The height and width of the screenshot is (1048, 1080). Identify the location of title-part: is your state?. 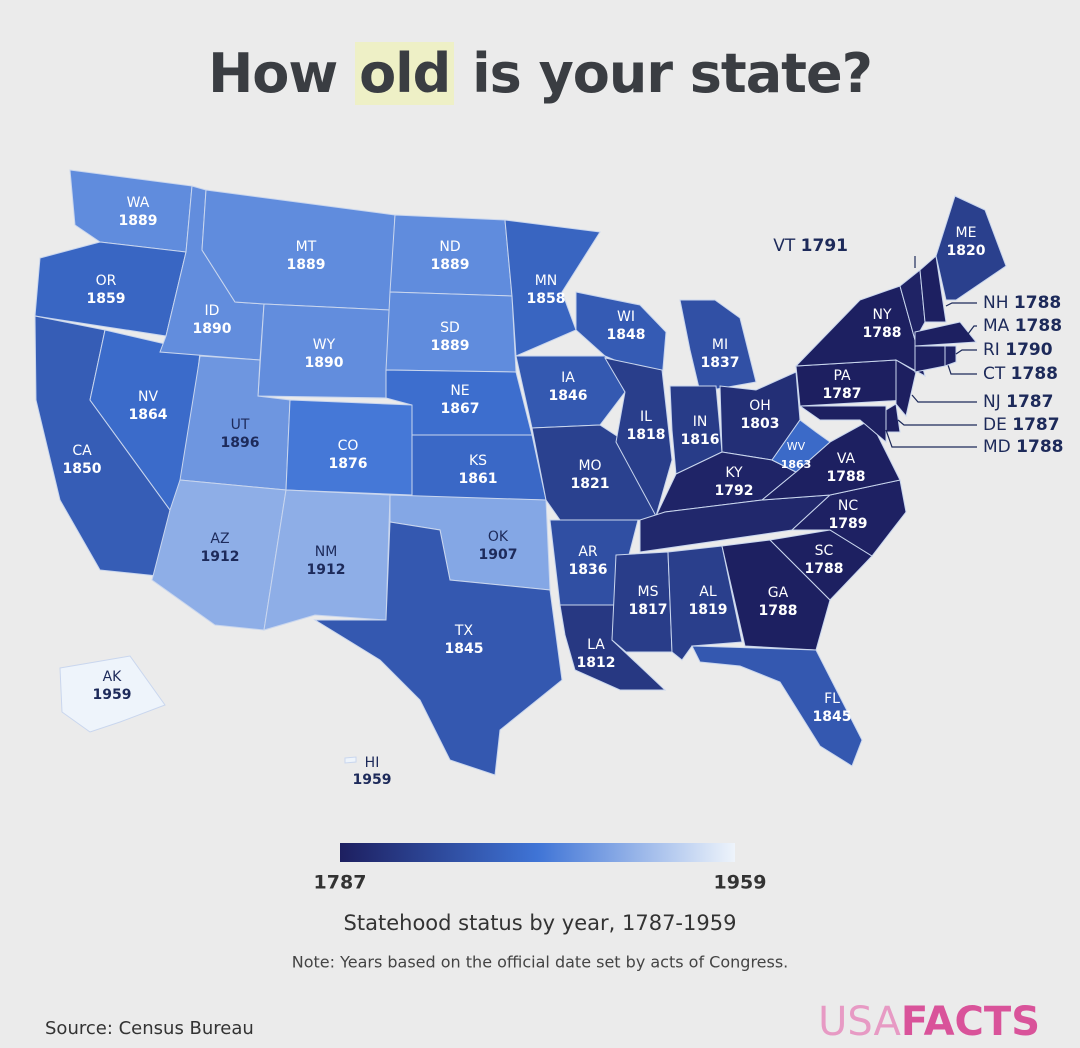
(672, 73).